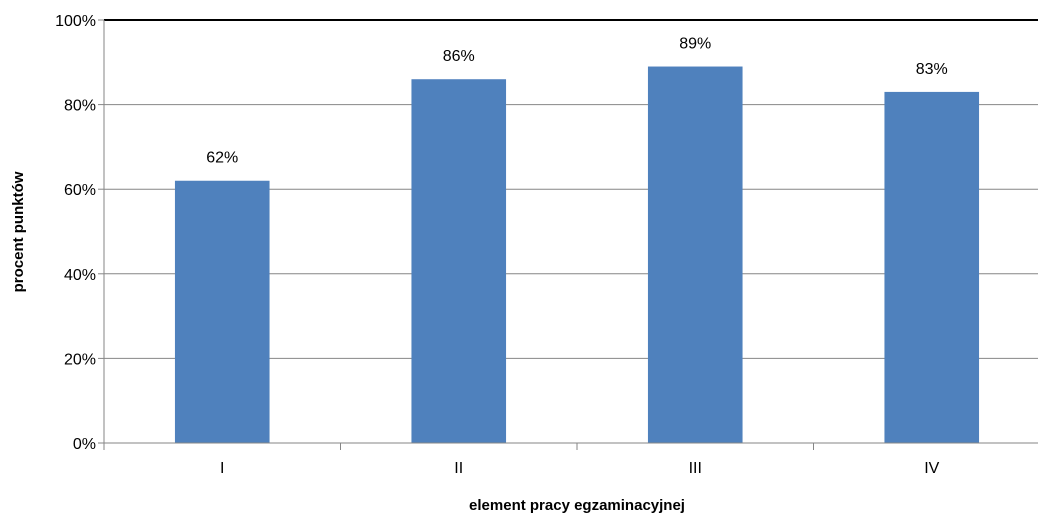  Describe the element at coordinates (695, 44) in the screenshot. I see `data-label: 89%` at that location.